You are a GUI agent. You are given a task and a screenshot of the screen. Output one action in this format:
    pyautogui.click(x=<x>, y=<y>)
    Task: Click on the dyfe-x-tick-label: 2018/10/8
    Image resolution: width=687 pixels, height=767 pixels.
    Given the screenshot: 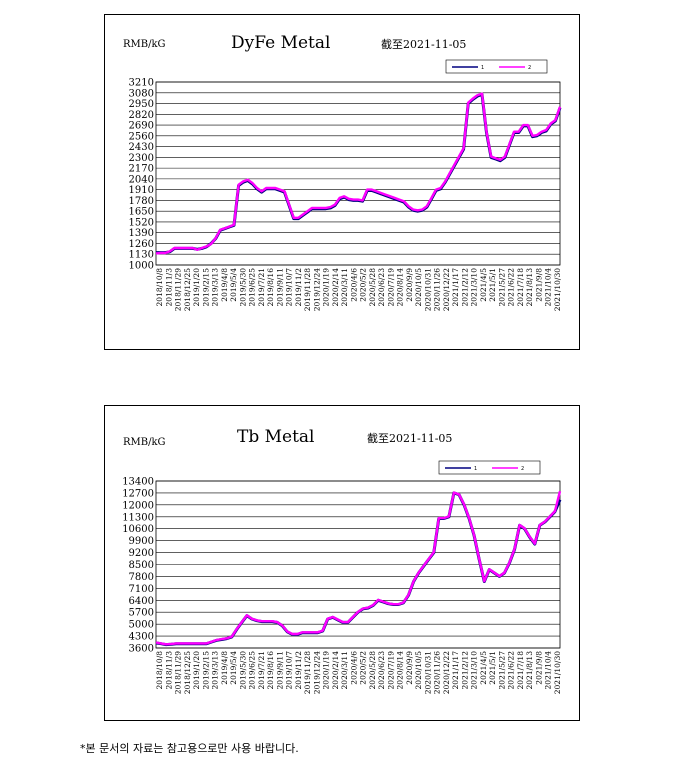 What is the action you would take?
    pyautogui.click(x=159, y=287)
    